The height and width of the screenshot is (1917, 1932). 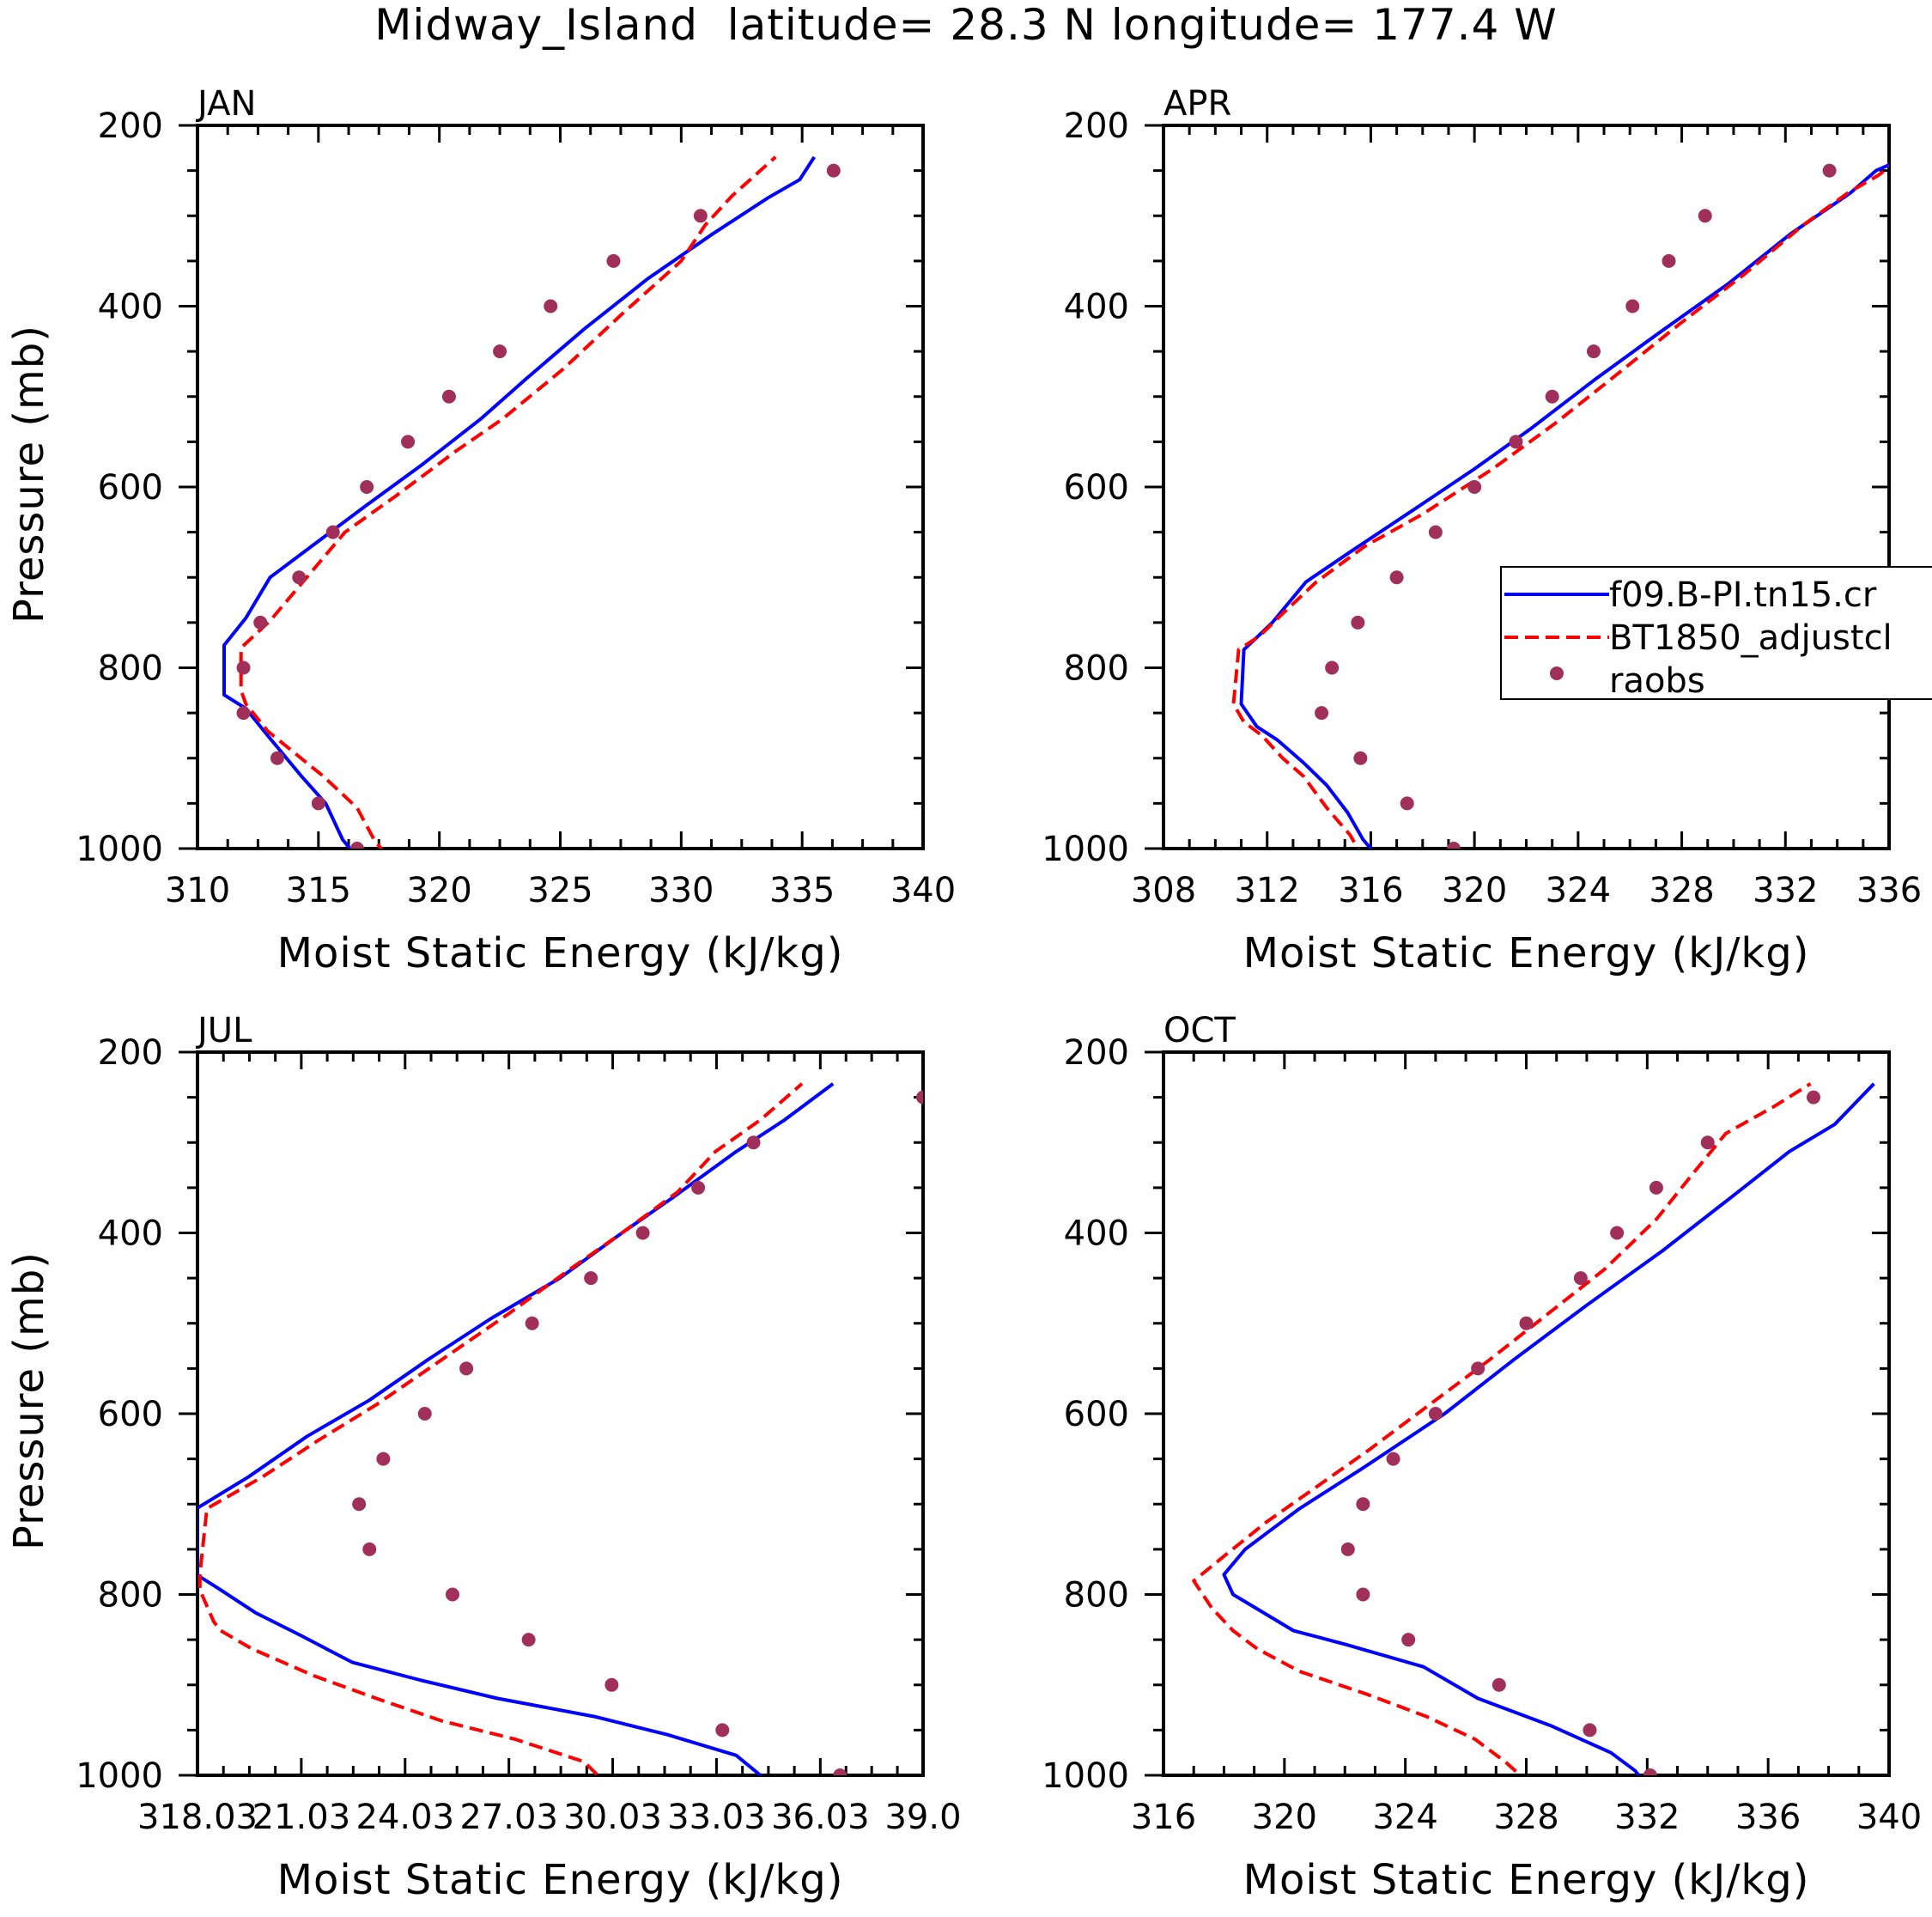 I want to click on x-tick-label: 24.03, so click(x=406, y=1817).